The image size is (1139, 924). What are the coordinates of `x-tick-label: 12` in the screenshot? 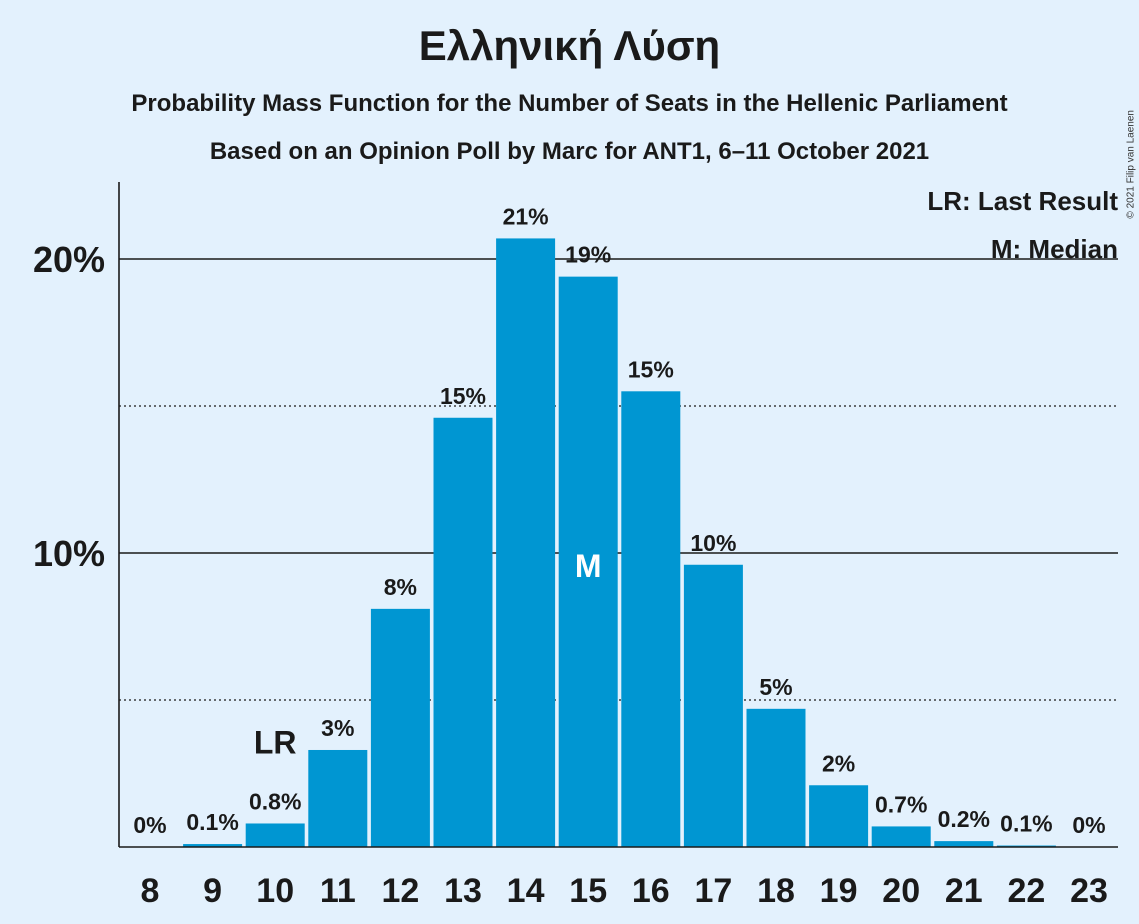 It's located at (400, 891).